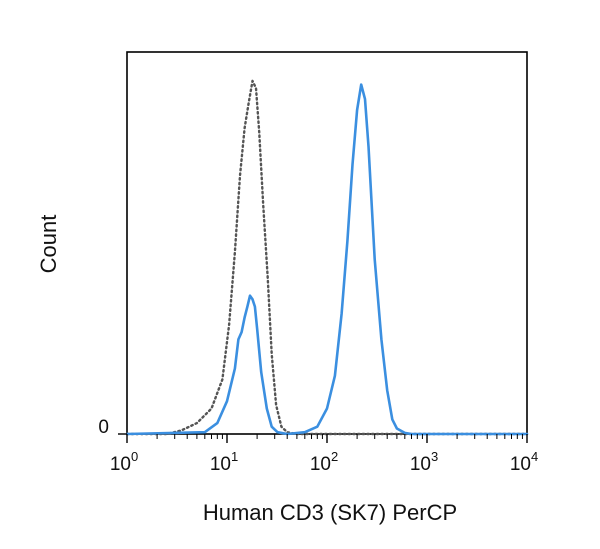 The height and width of the screenshot is (549, 600). Describe the element at coordinates (103, 427) in the screenshot. I see `y-tick-label: 0` at that location.